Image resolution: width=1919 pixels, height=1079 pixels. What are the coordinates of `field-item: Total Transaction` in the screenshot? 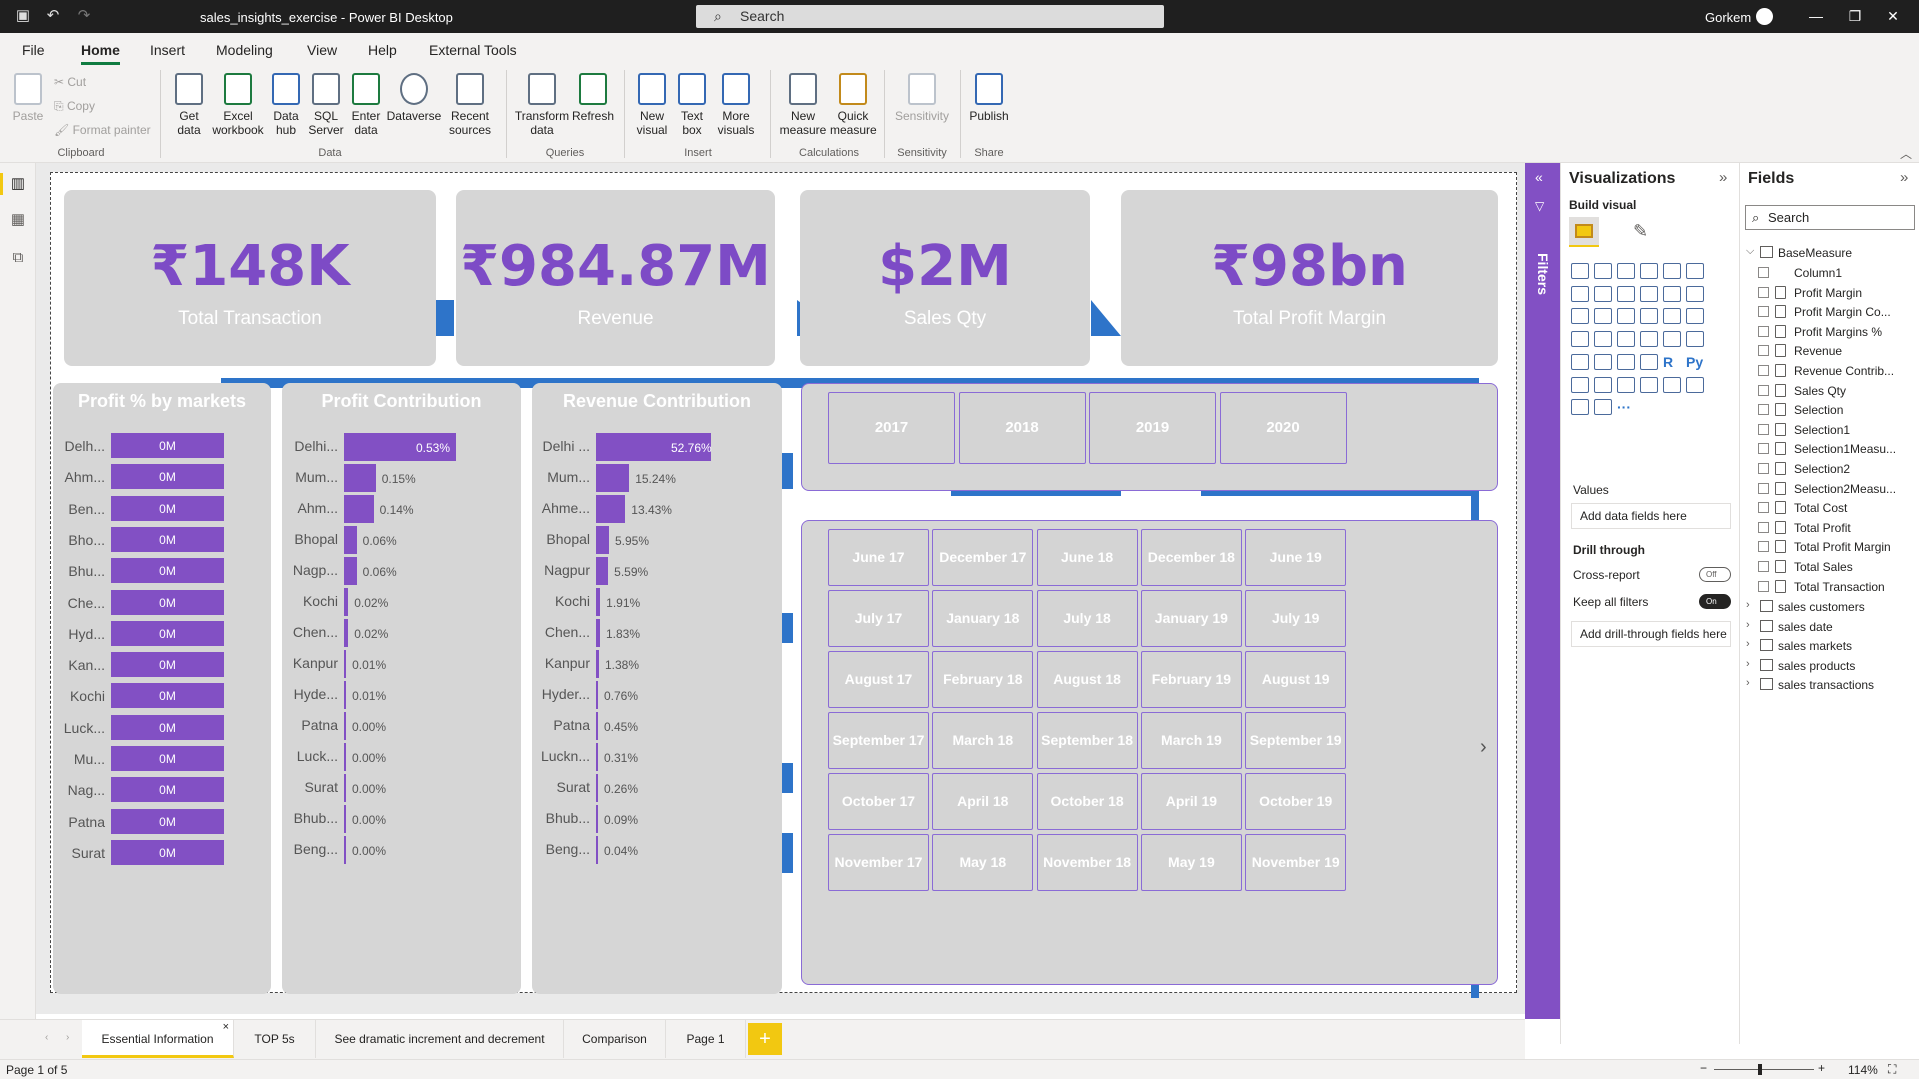 It's located at (1834, 587).